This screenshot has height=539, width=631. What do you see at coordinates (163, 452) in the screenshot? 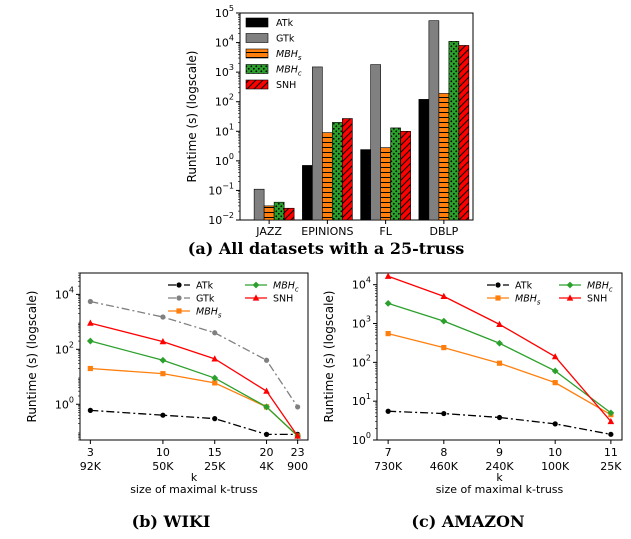
I see `x-tick-label: 10` at bounding box center [163, 452].